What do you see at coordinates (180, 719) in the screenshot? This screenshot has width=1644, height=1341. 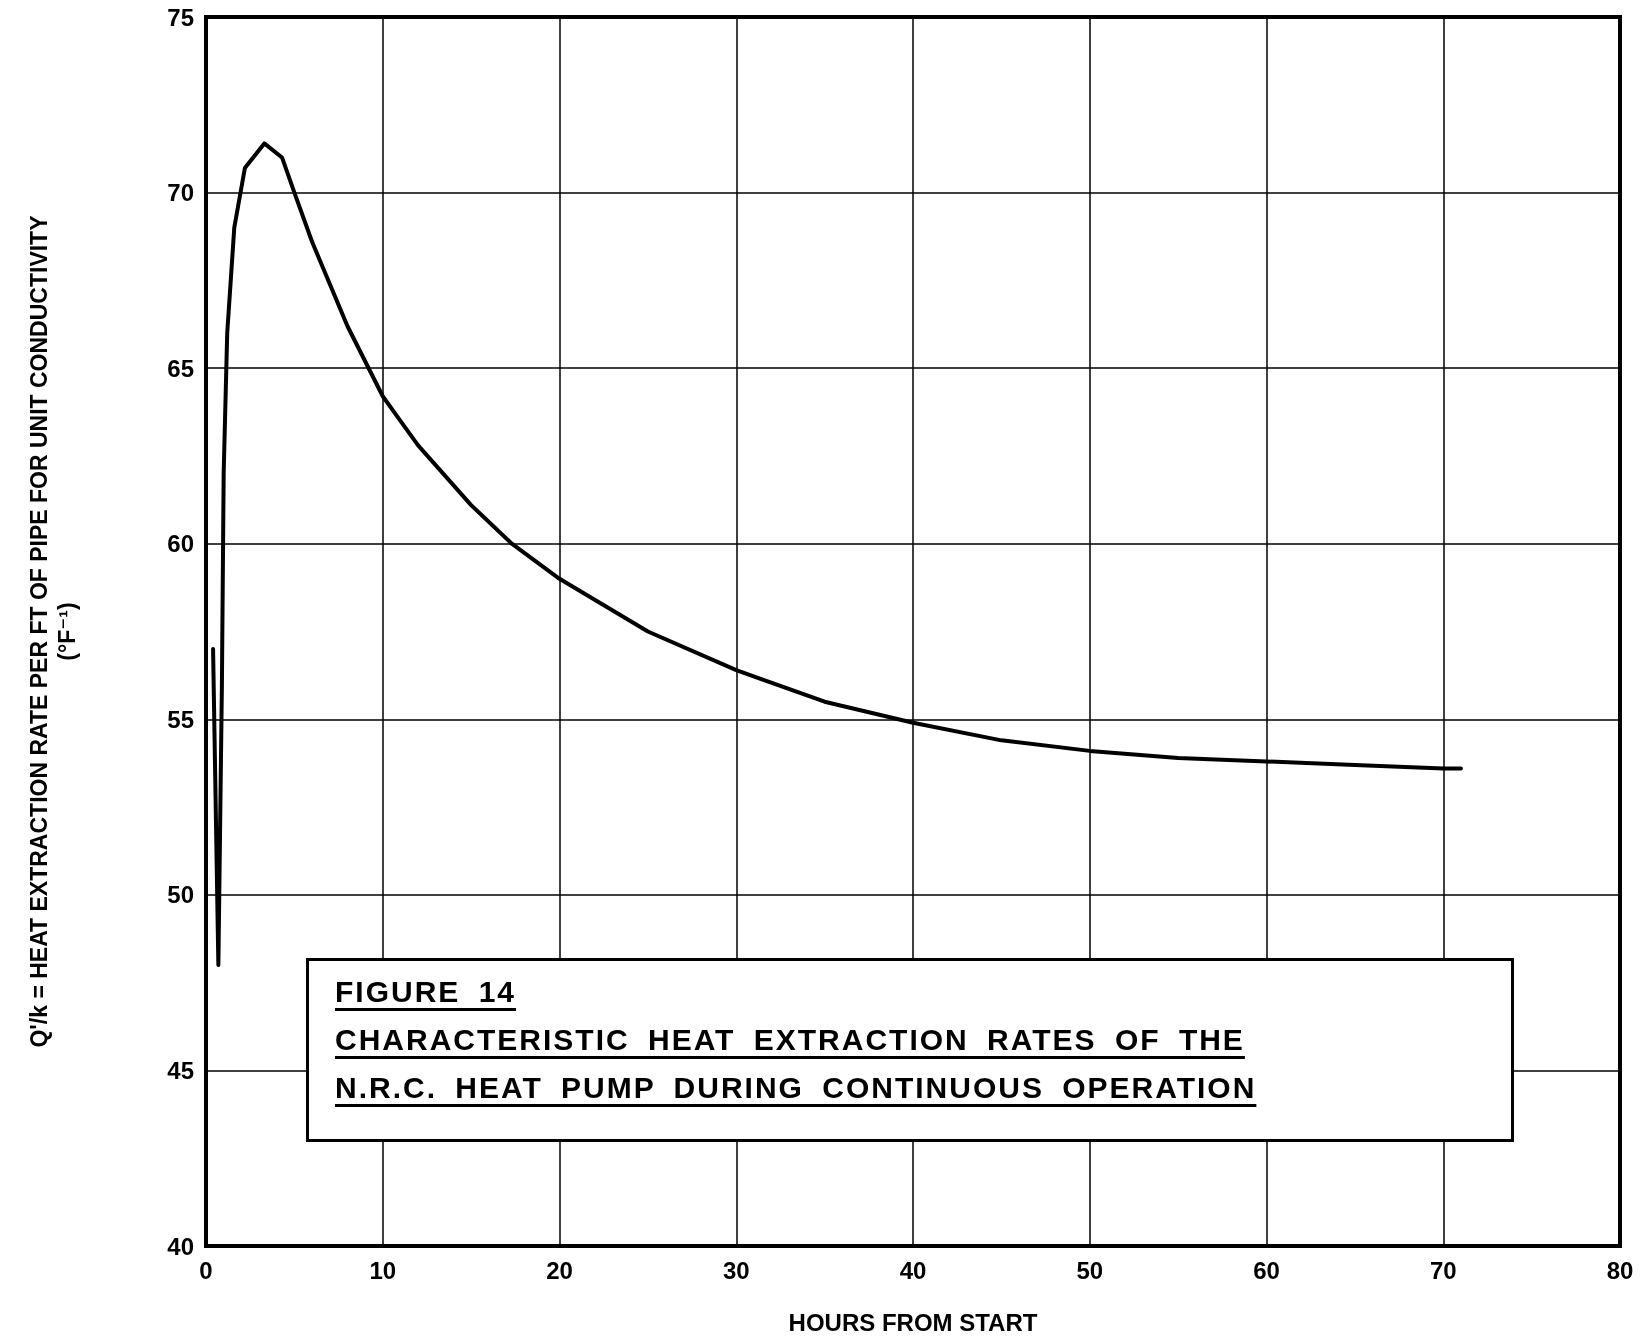 I see `y-tick-label: 55` at bounding box center [180, 719].